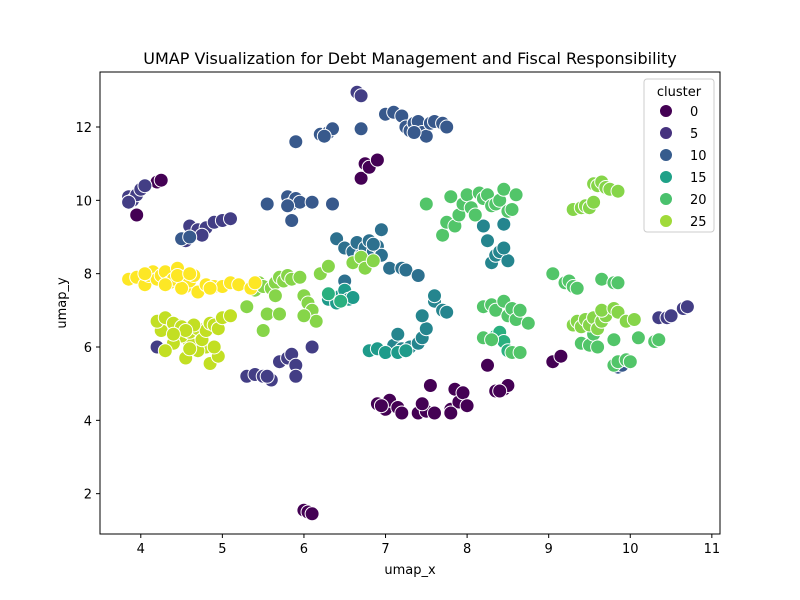 This screenshot has height=600, width=800. What do you see at coordinates (88, 348) in the screenshot?
I see `y-tick-label: 6` at bounding box center [88, 348].